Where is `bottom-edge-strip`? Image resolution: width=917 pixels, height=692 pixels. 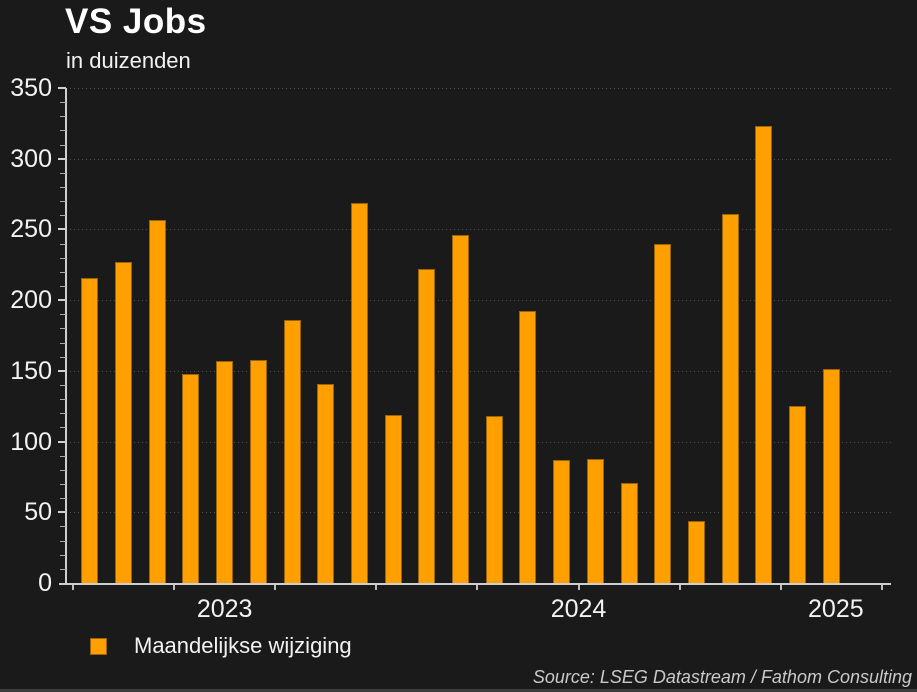 bottom-edge-strip is located at coordinates (458, 690).